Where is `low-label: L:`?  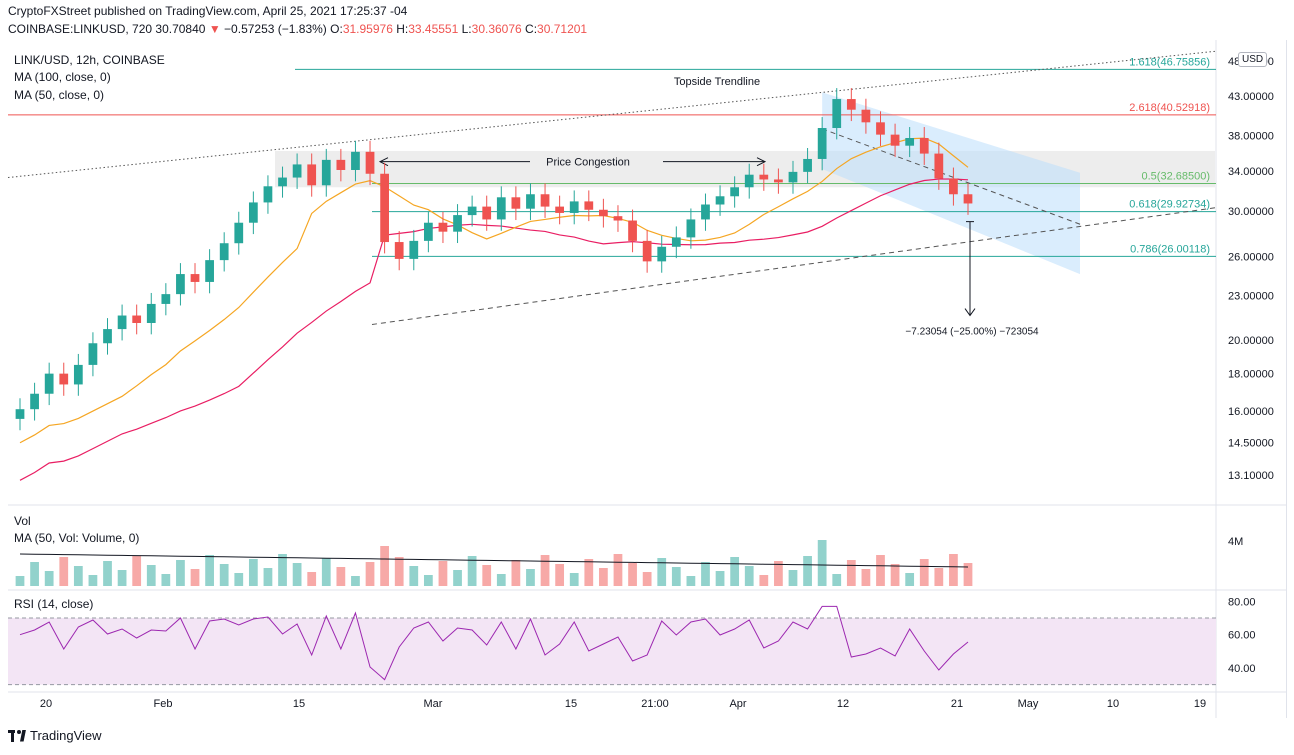 low-label: L: is located at coordinates (466, 29).